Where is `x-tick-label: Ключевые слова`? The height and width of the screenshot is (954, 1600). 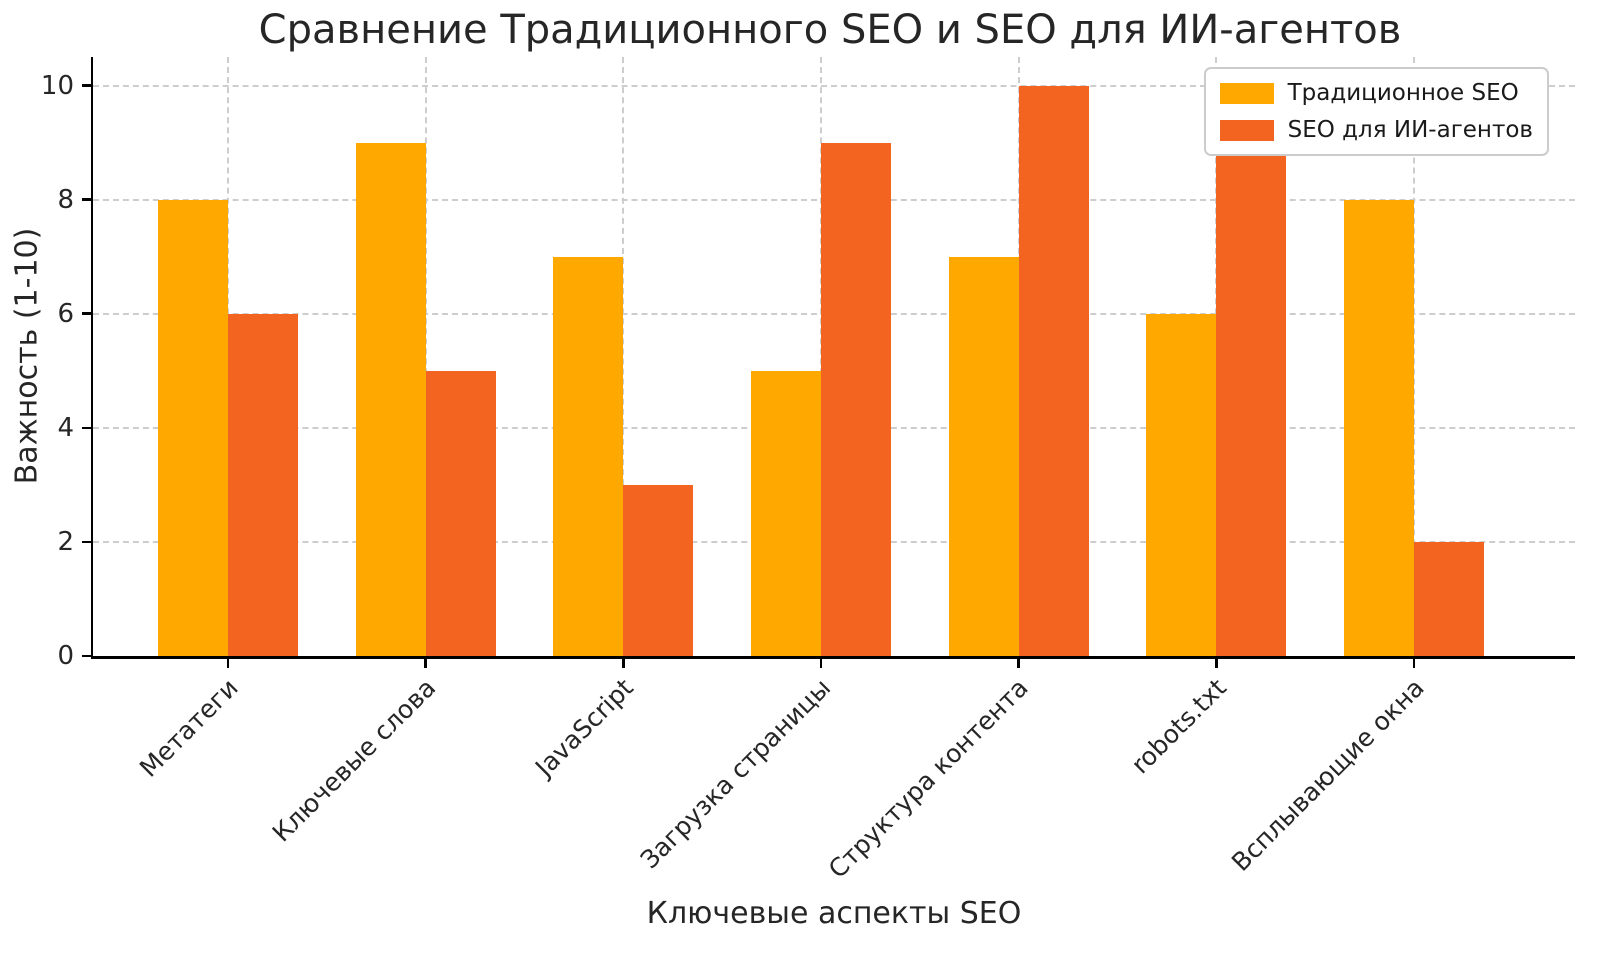
x-tick-label: Ключевые слова is located at coordinates (354, 760).